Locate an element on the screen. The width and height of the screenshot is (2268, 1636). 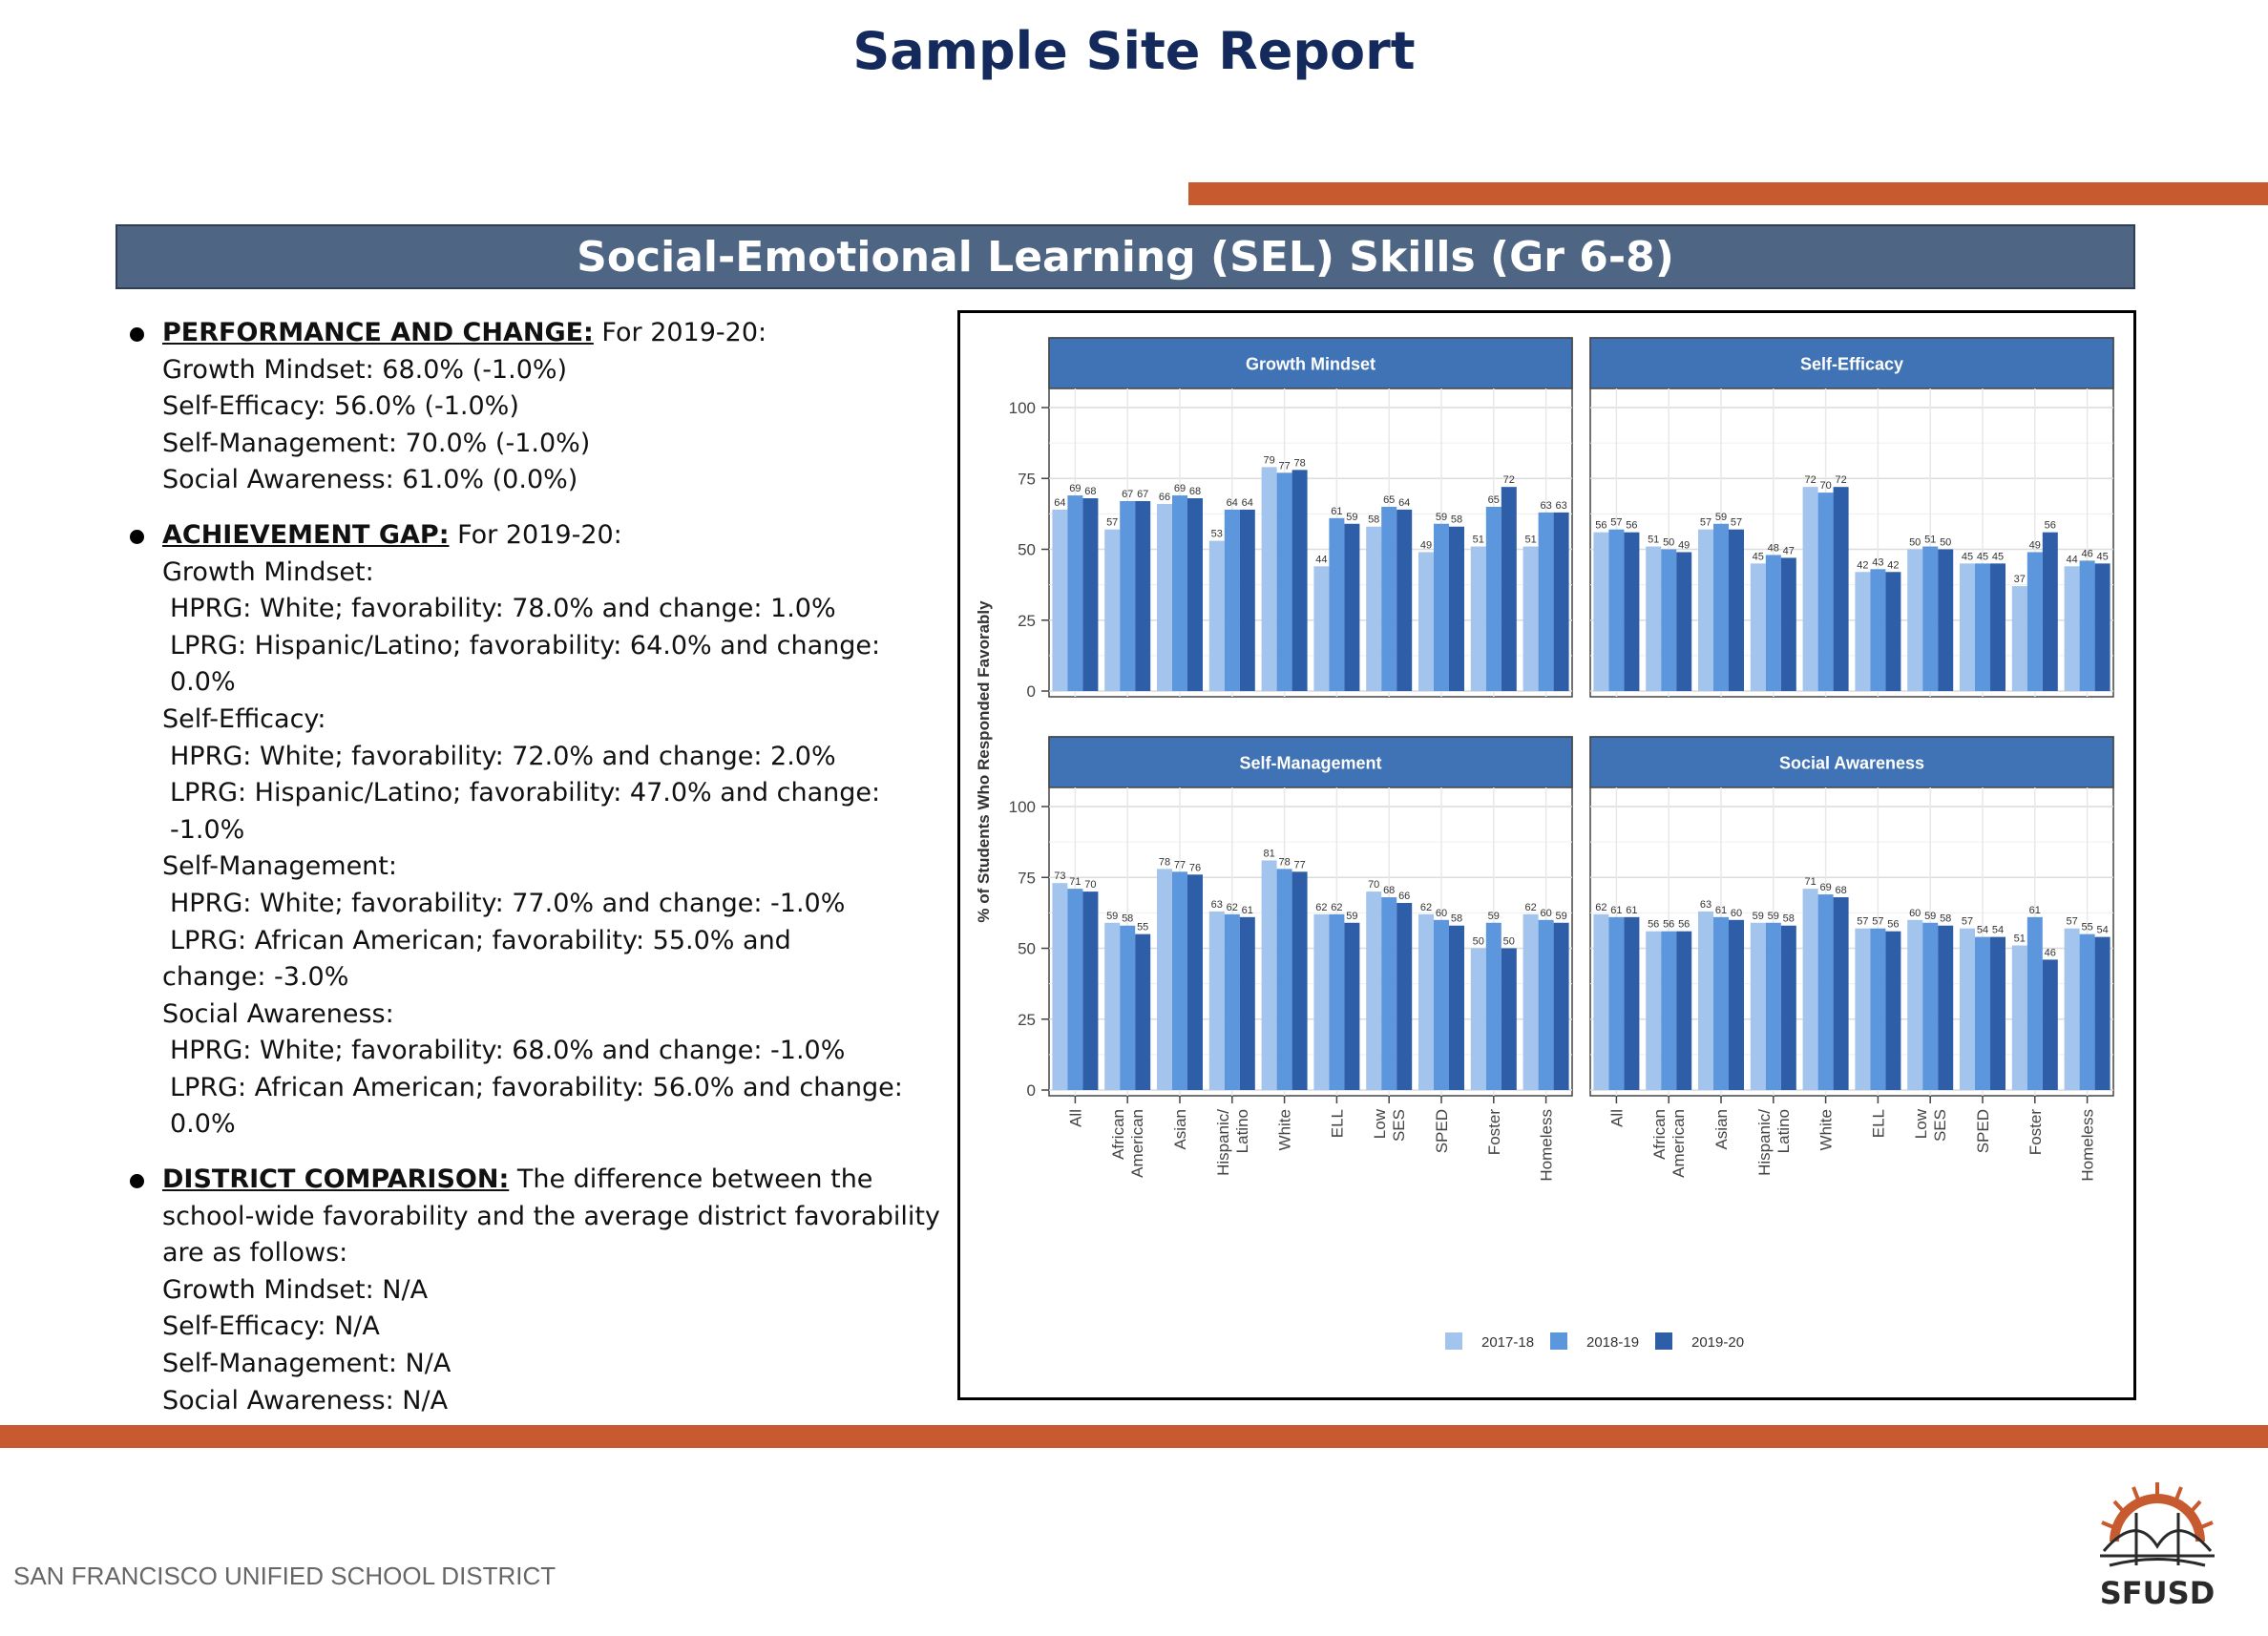
panel-title: Self-Efficacy is located at coordinates (1852, 364).